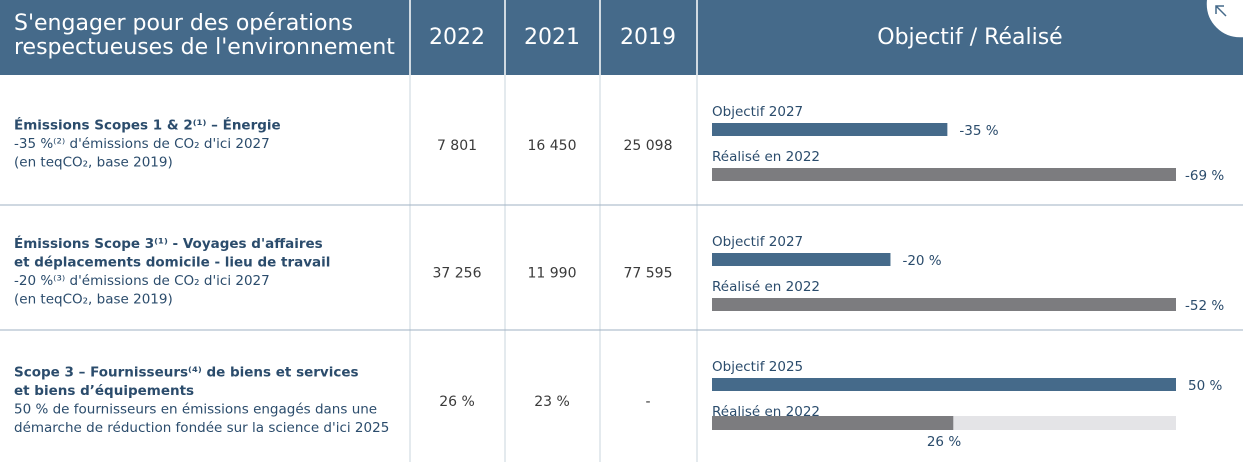 The width and height of the screenshot is (1243, 462). I want to click on row-title: Émissions Scopes 1 & 2⁽¹⁾ – Énergie, so click(147, 125).